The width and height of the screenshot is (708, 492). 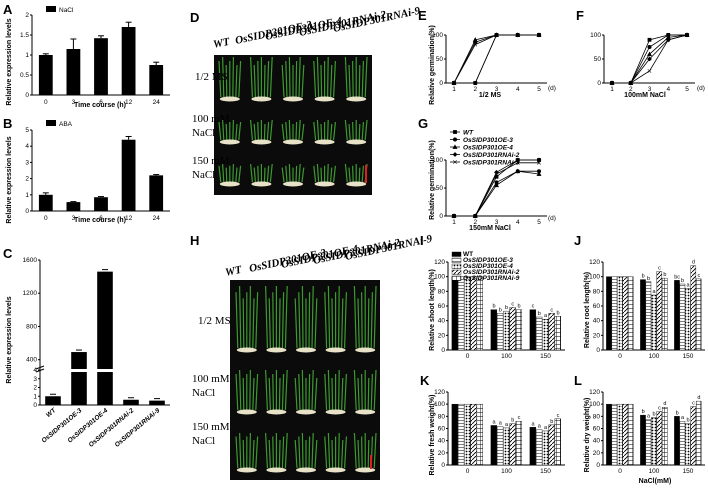 I want to click on ytick-label-I: 80, so click(x=442, y=291).